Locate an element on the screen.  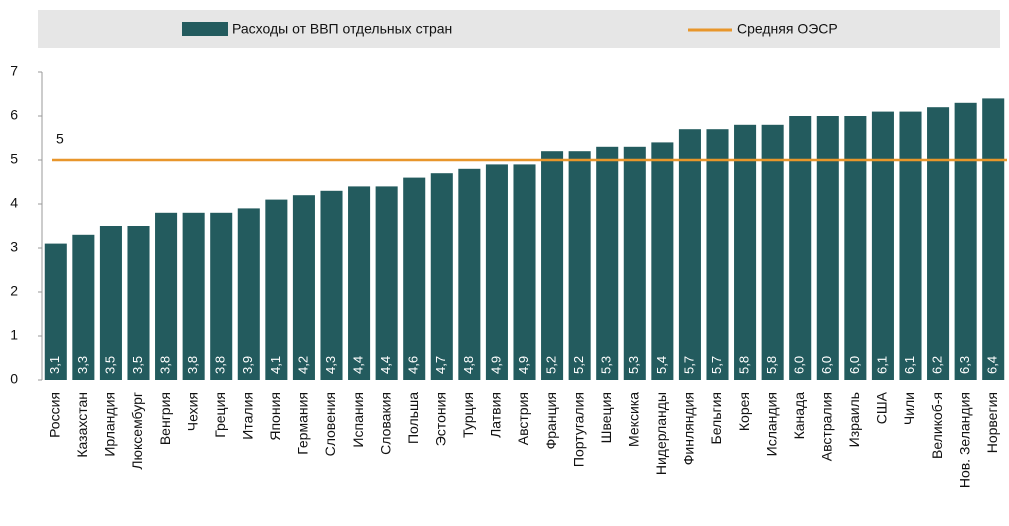
value-label: 4,1 is located at coordinates (275, 365).